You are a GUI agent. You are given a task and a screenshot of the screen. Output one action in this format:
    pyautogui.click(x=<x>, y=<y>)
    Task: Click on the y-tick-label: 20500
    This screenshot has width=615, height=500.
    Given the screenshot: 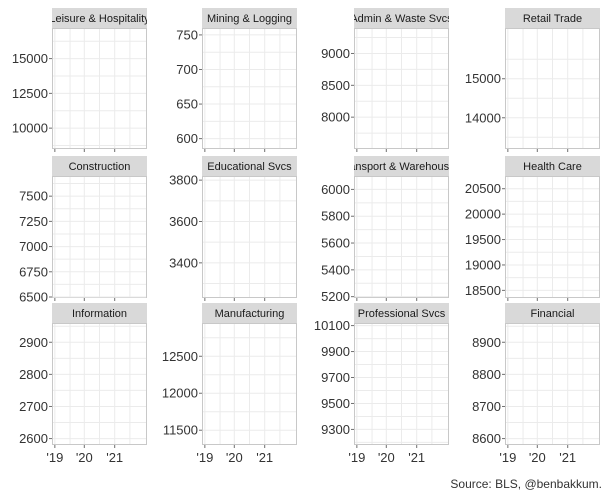 What is the action you would take?
    pyautogui.click(x=483, y=188)
    